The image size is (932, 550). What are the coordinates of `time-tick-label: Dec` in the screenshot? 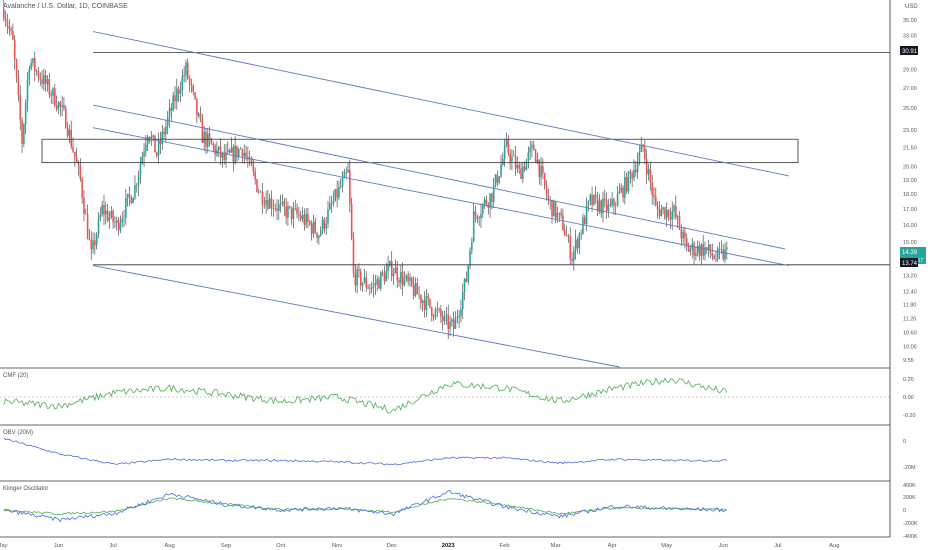 It's located at (392, 546).